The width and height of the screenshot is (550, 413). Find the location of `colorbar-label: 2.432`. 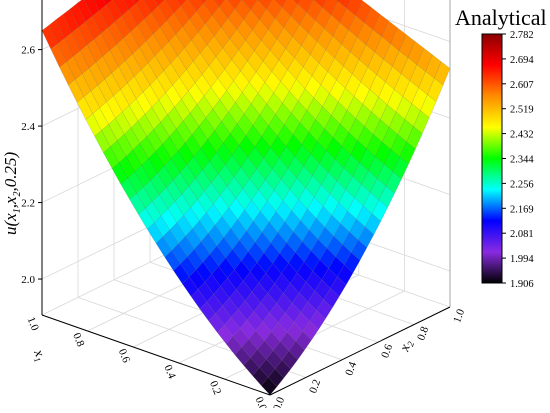

colorbar-label: 2.432 is located at coordinates (522, 135).